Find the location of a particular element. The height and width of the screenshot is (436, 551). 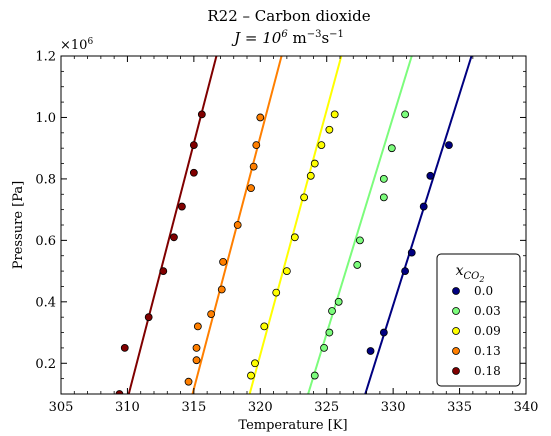

y-tick-label-4: 1.0 is located at coordinates (45, 118).